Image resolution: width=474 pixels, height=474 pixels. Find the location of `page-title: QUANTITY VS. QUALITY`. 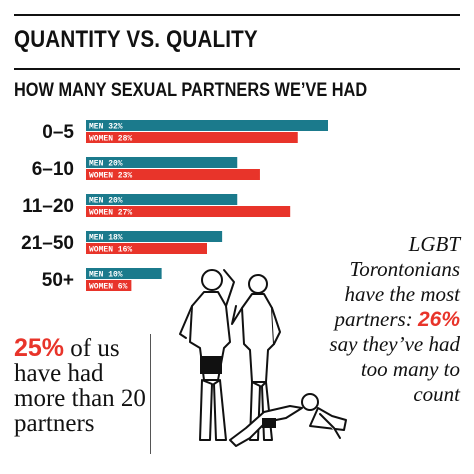

page-title: QUANTITY VS. QUALITY is located at coordinates (136, 39).